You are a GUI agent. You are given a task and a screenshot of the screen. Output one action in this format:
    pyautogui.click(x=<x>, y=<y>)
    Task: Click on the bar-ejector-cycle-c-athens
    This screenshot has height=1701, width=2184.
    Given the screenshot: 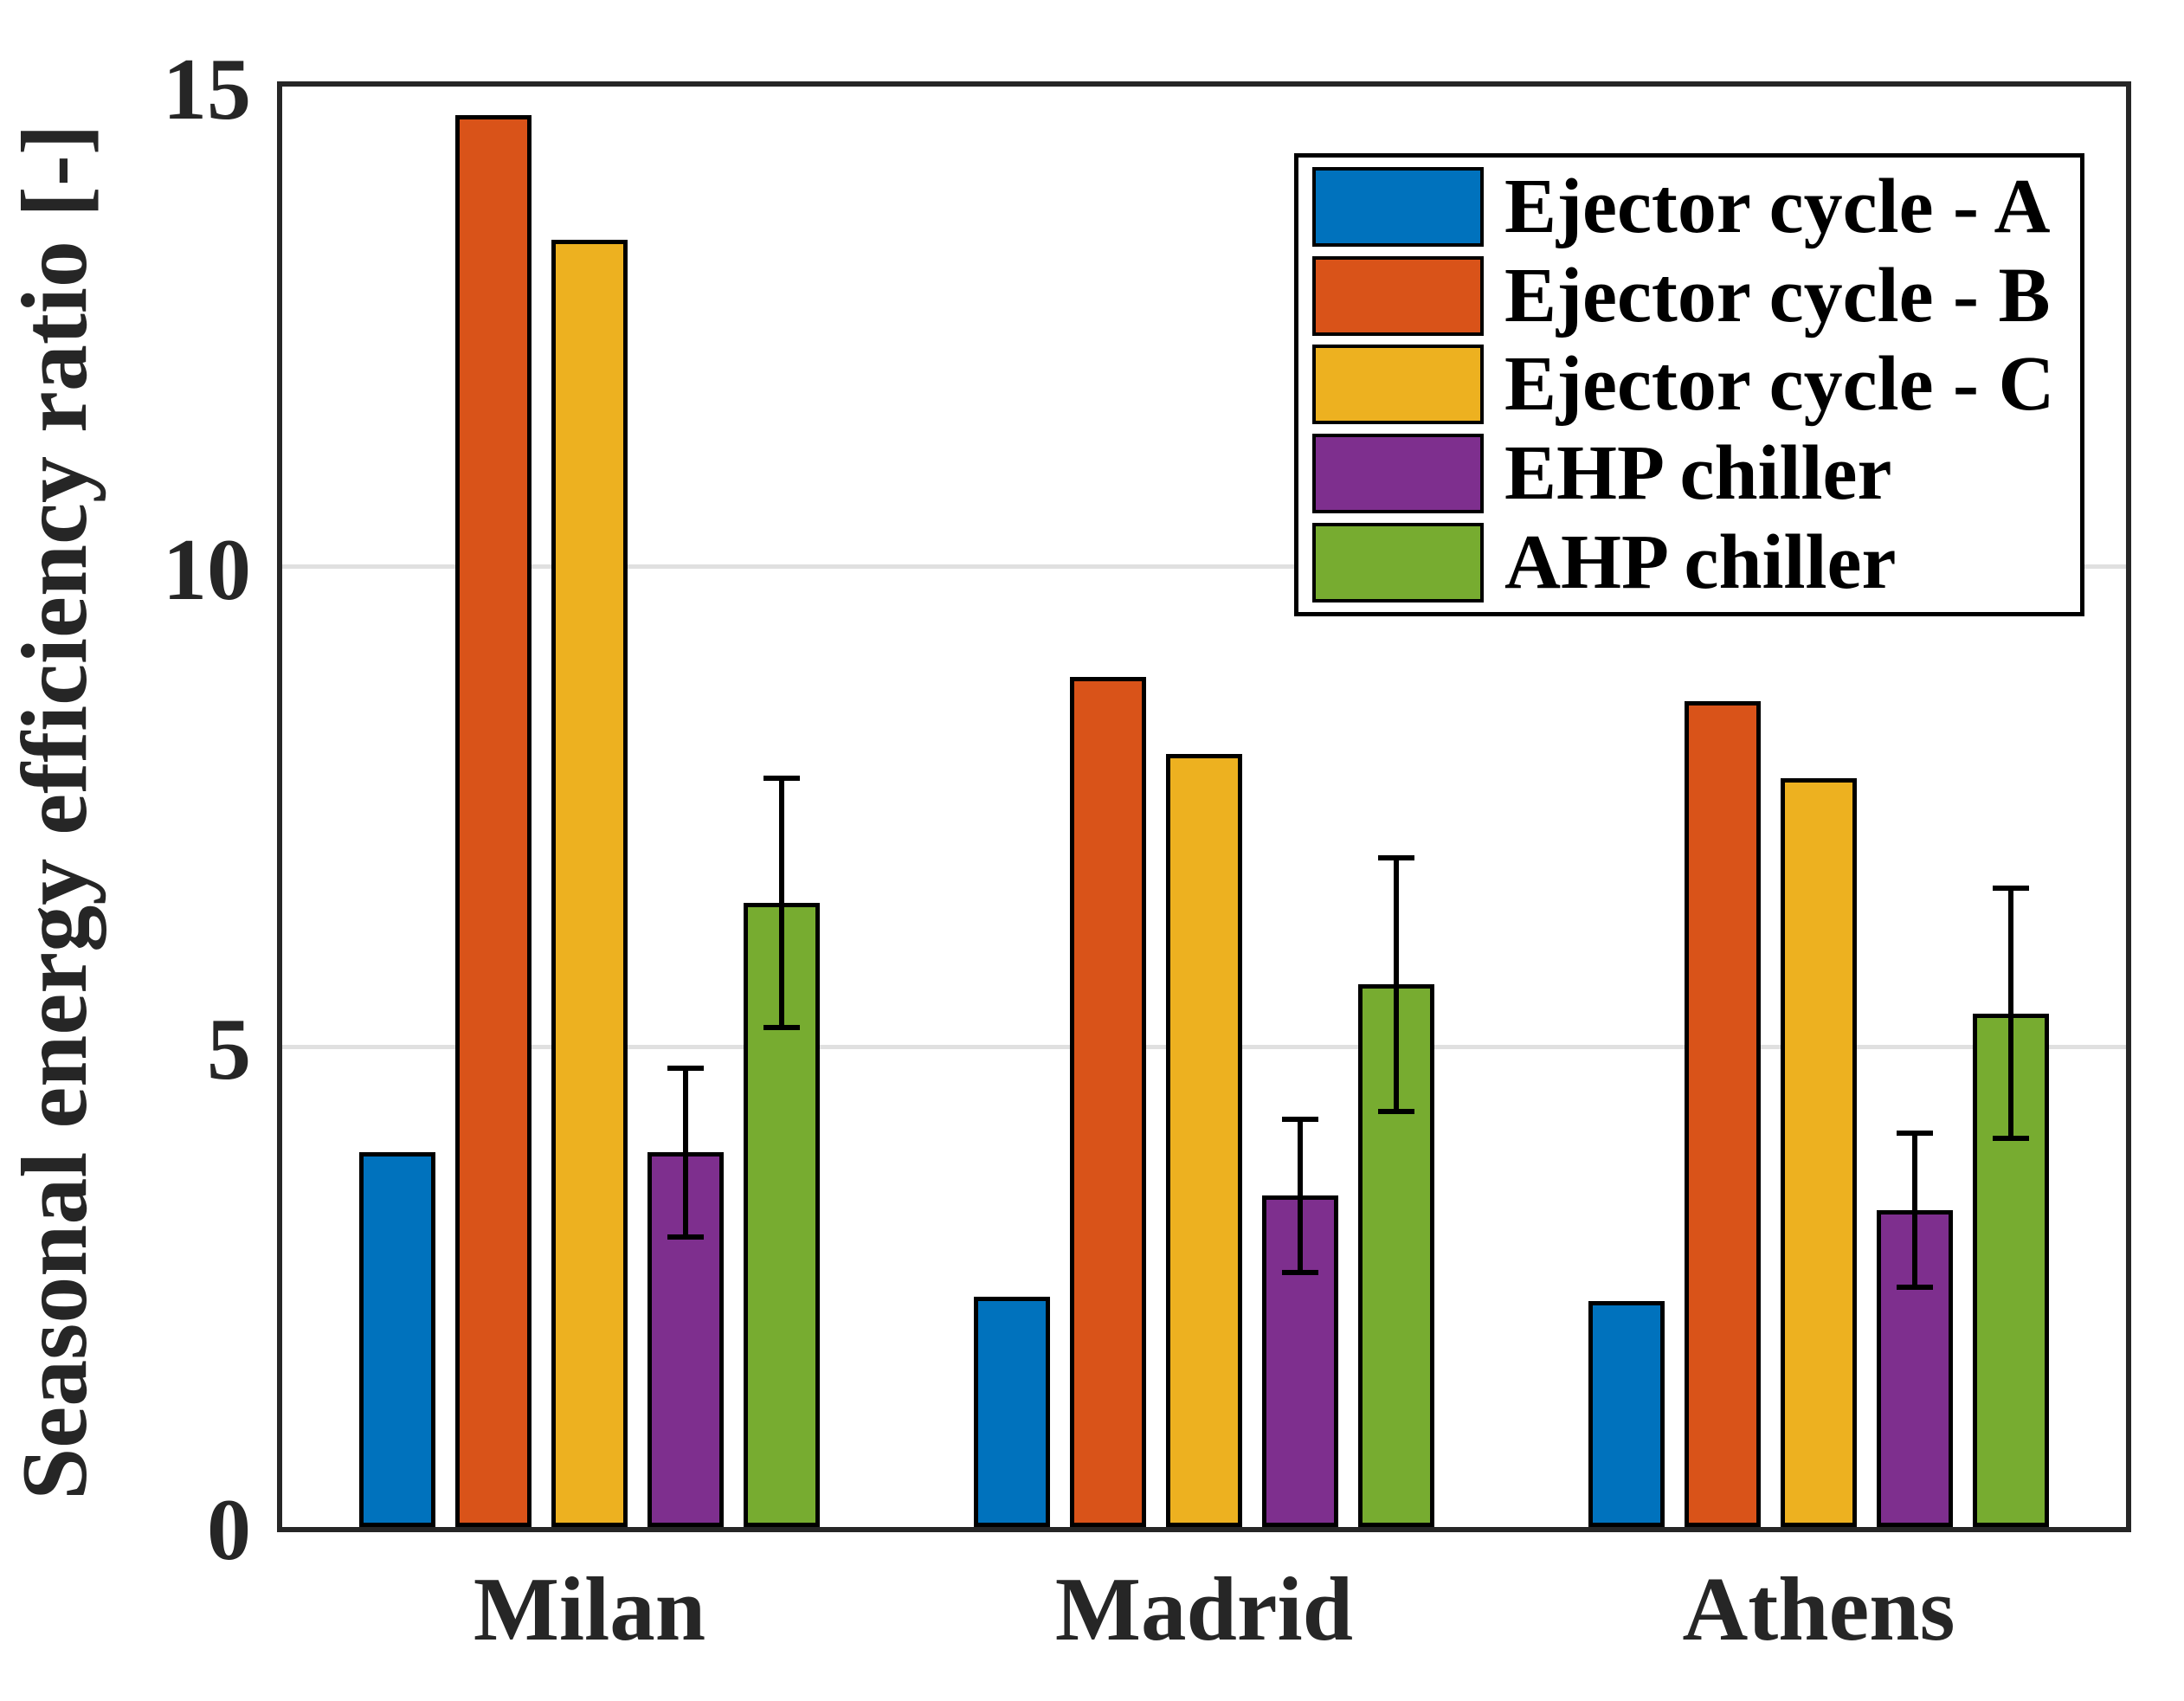 What is the action you would take?
    pyautogui.click(x=1819, y=1152)
    